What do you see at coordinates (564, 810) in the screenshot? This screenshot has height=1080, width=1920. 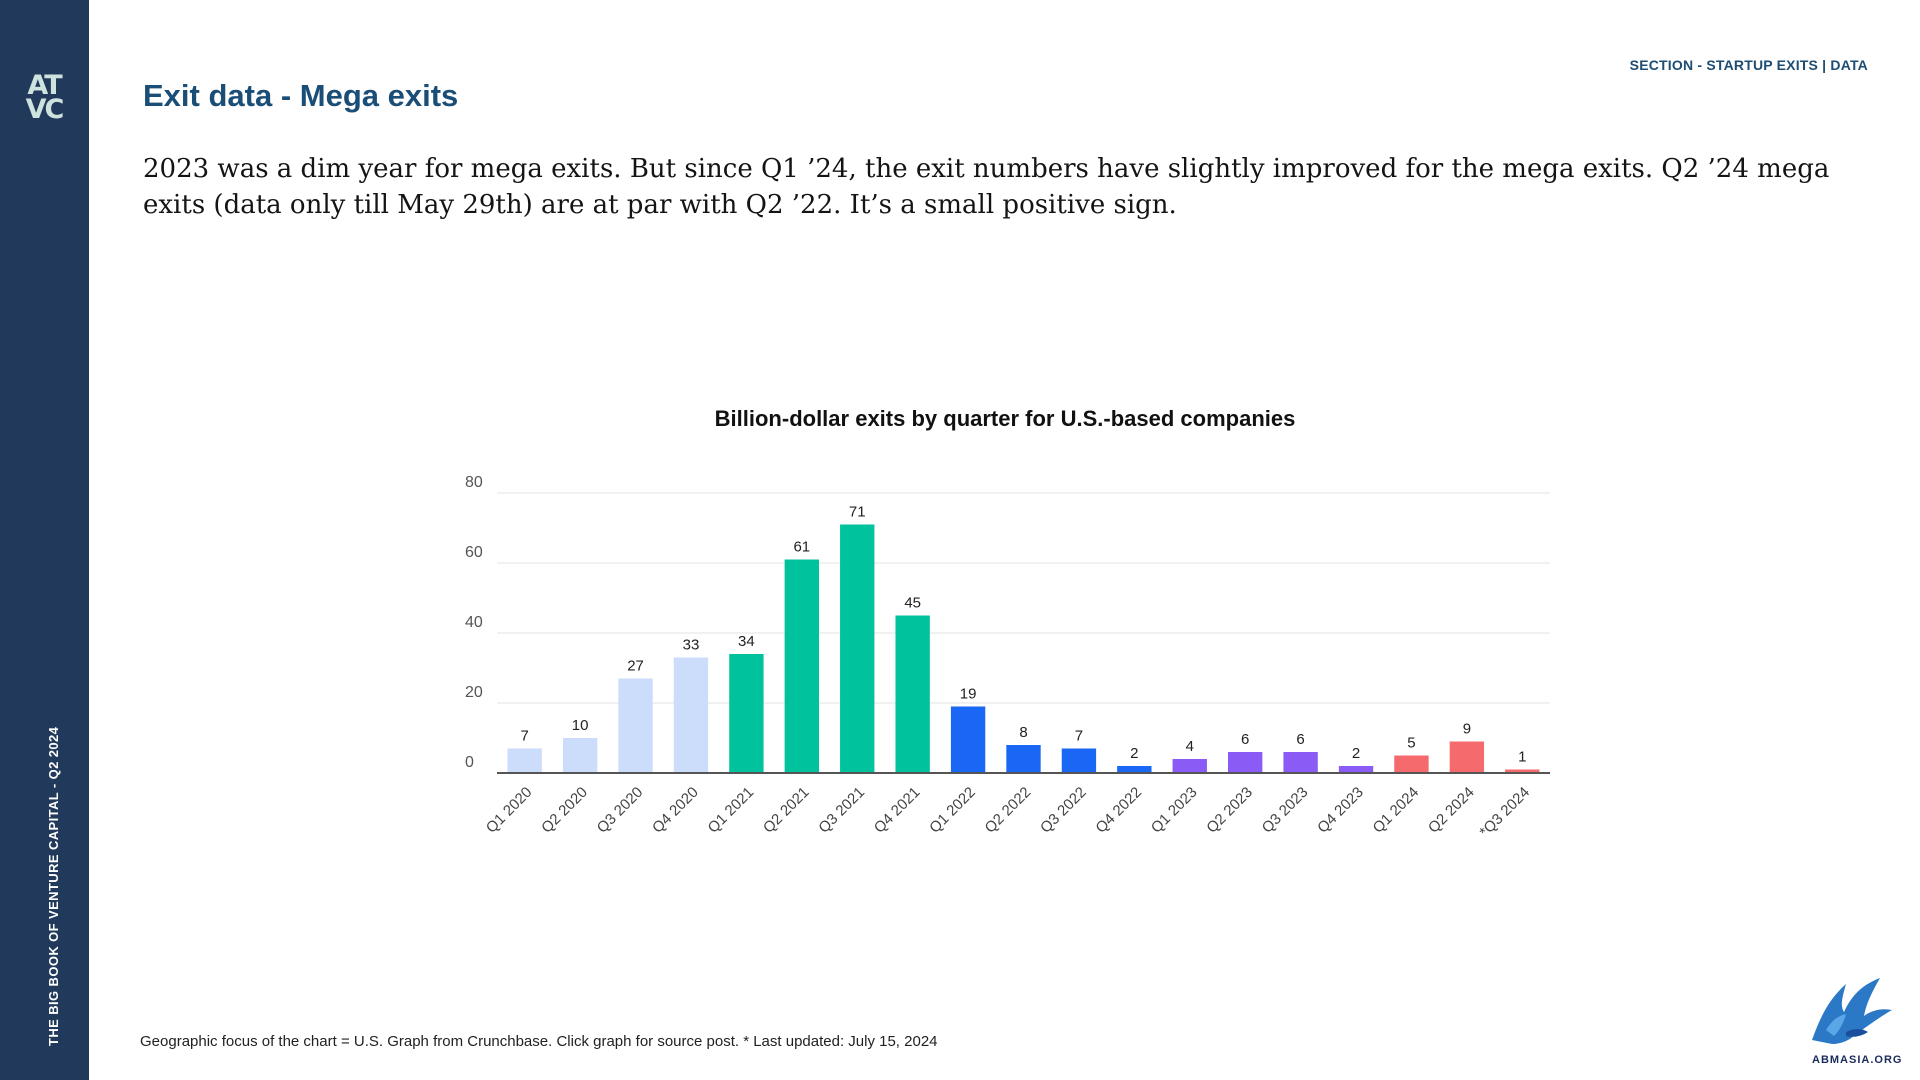 I see `x-tick-label: Q2 2020` at bounding box center [564, 810].